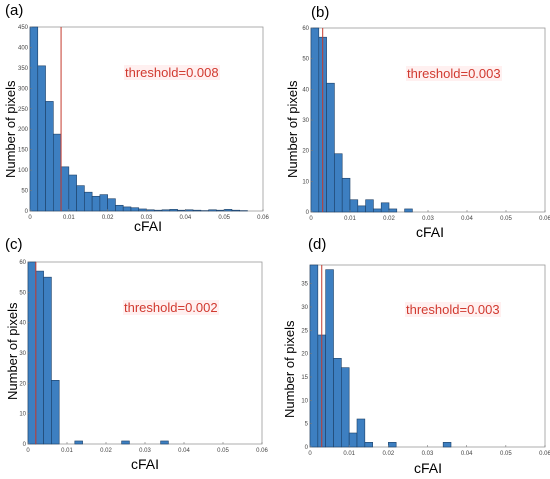 The height and width of the screenshot is (479, 550). Describe the element at coordinates (23, 48) in the screenshot. I see `y-tick-label: 400` at that location.